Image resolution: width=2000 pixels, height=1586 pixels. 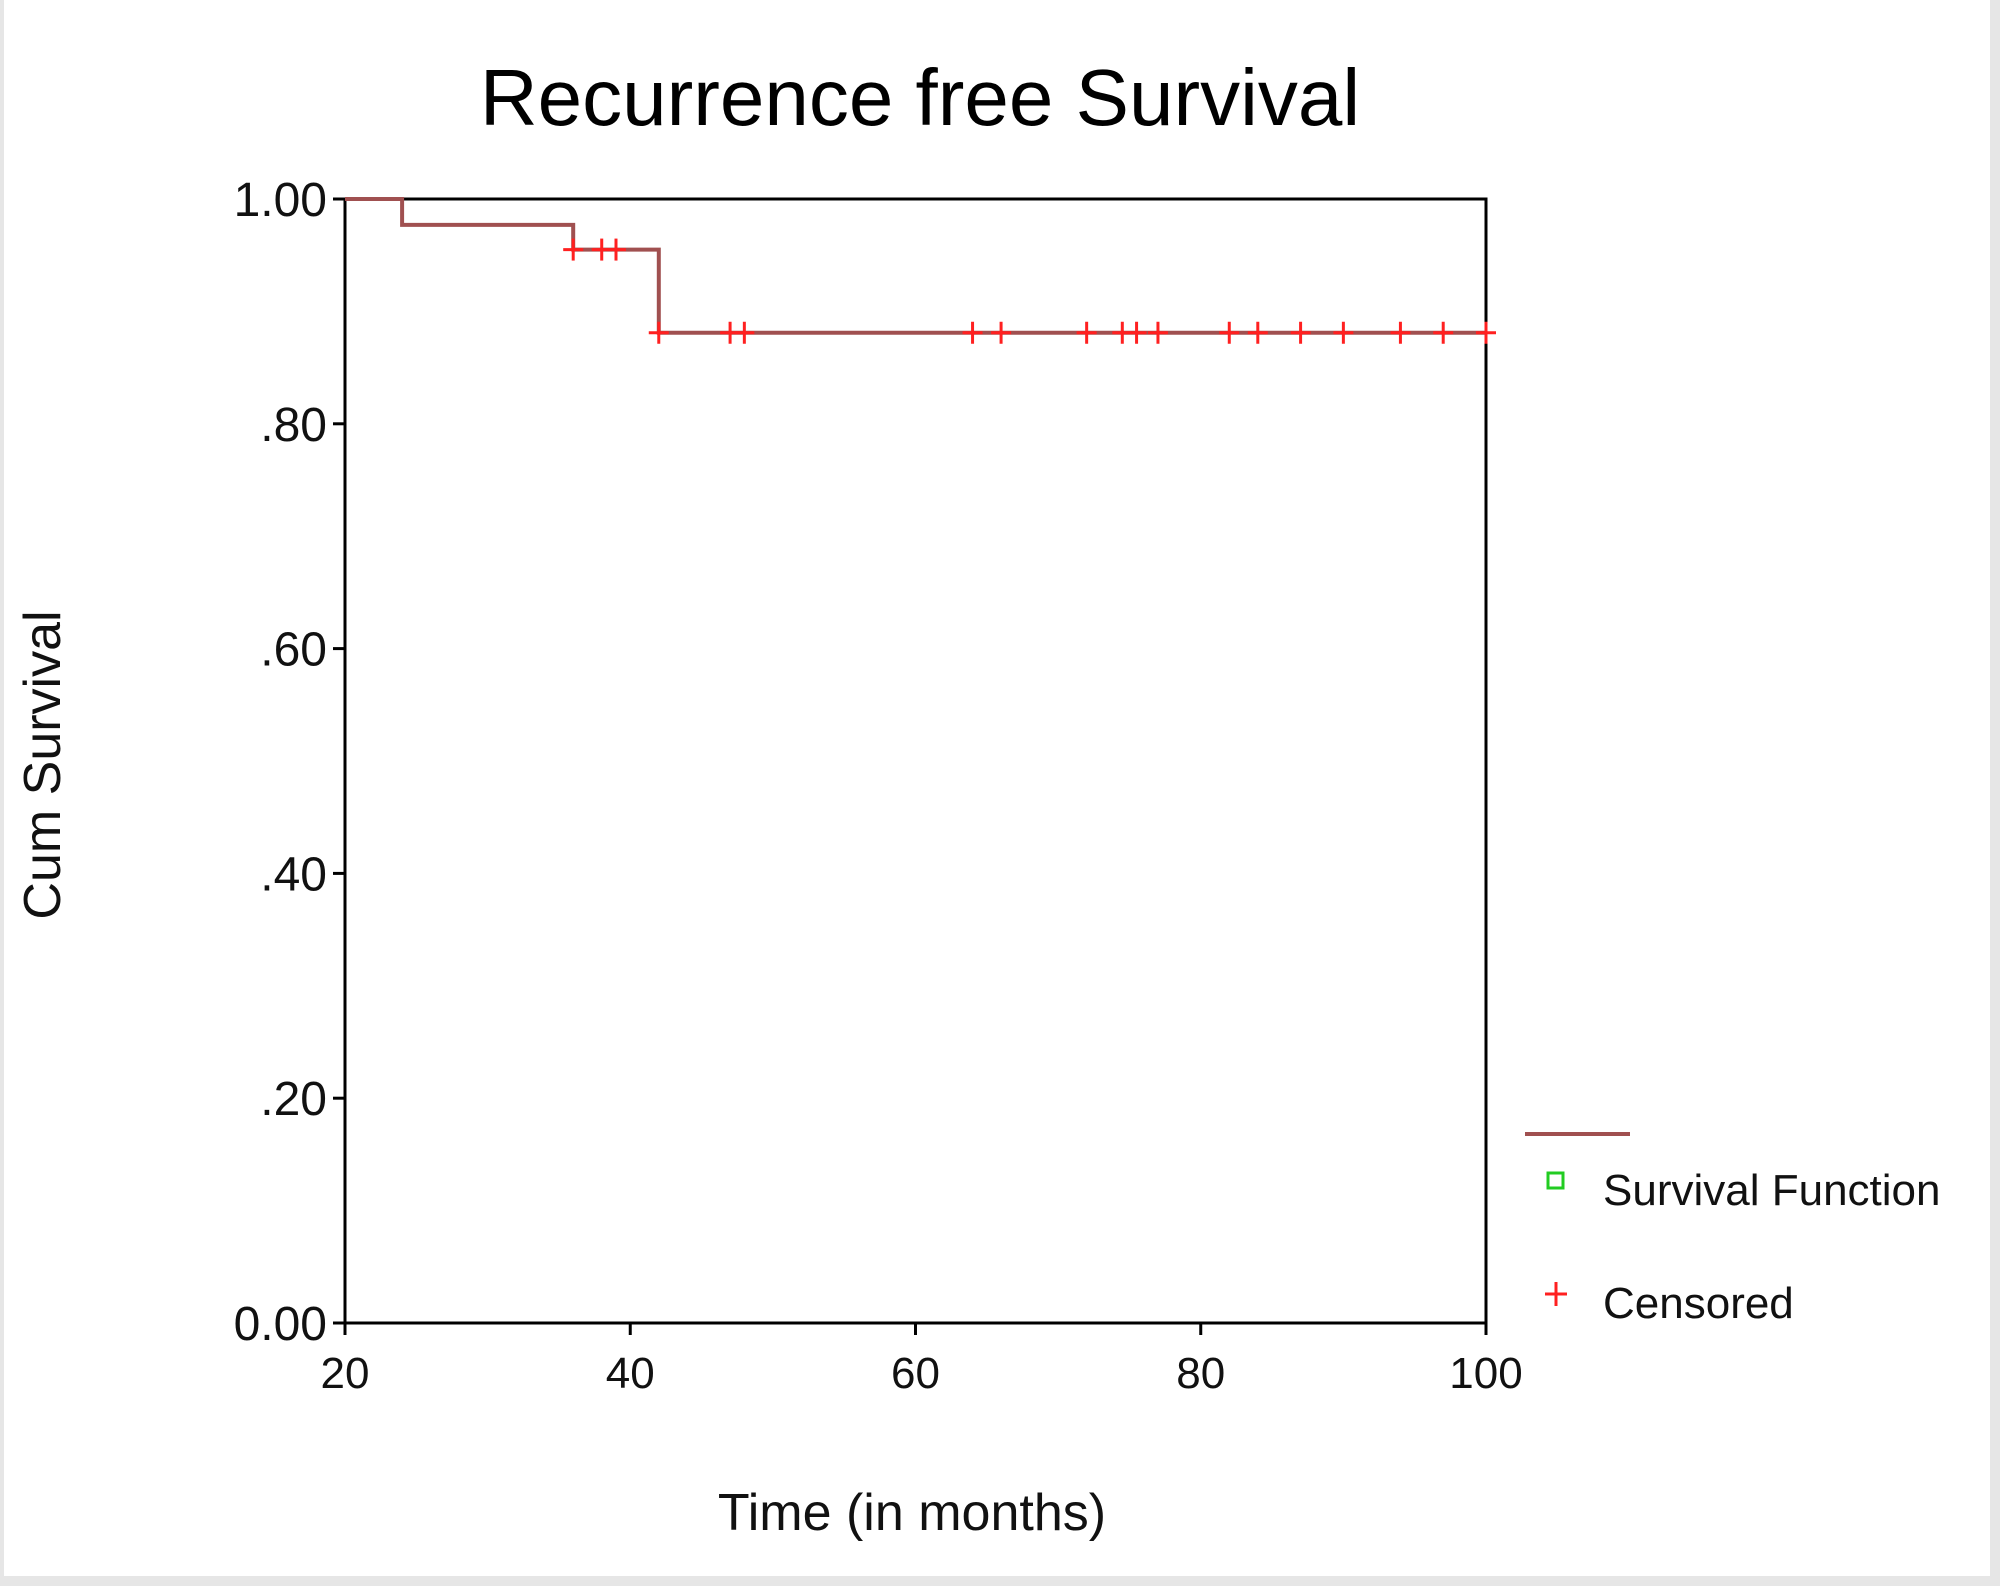 What do you see at coordinates (630, 1373) in the screenshot?
I see `x-tick-label: 40` at bounding box center [630, 1373].